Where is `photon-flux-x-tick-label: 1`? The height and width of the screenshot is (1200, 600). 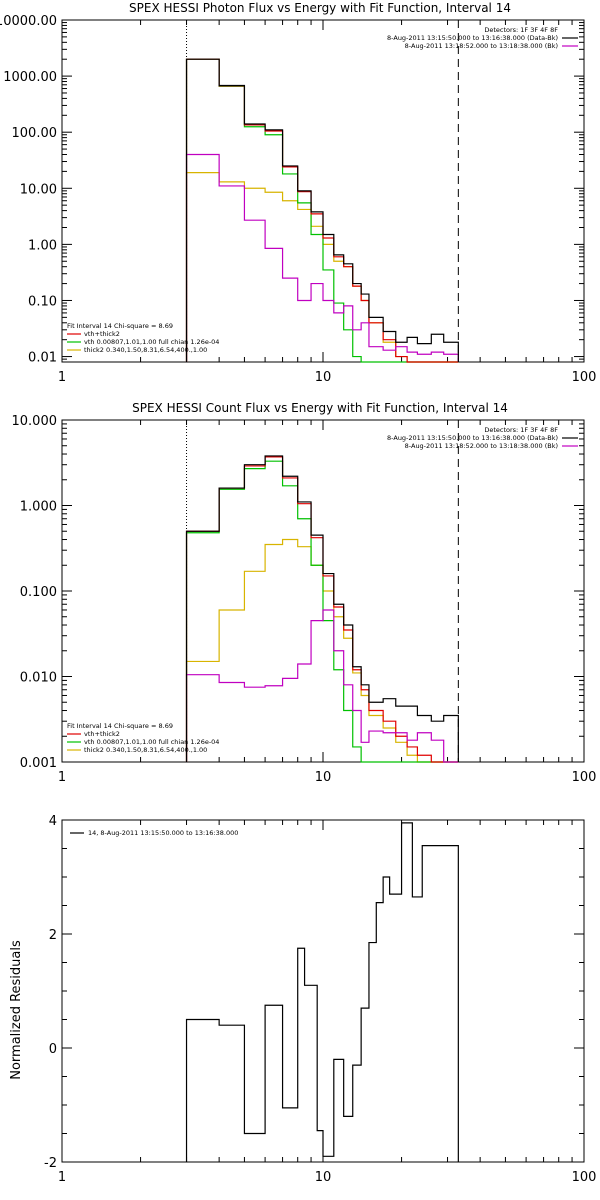 photon-flux-x-tick-label: 1 is located at coordinates (62, 377).